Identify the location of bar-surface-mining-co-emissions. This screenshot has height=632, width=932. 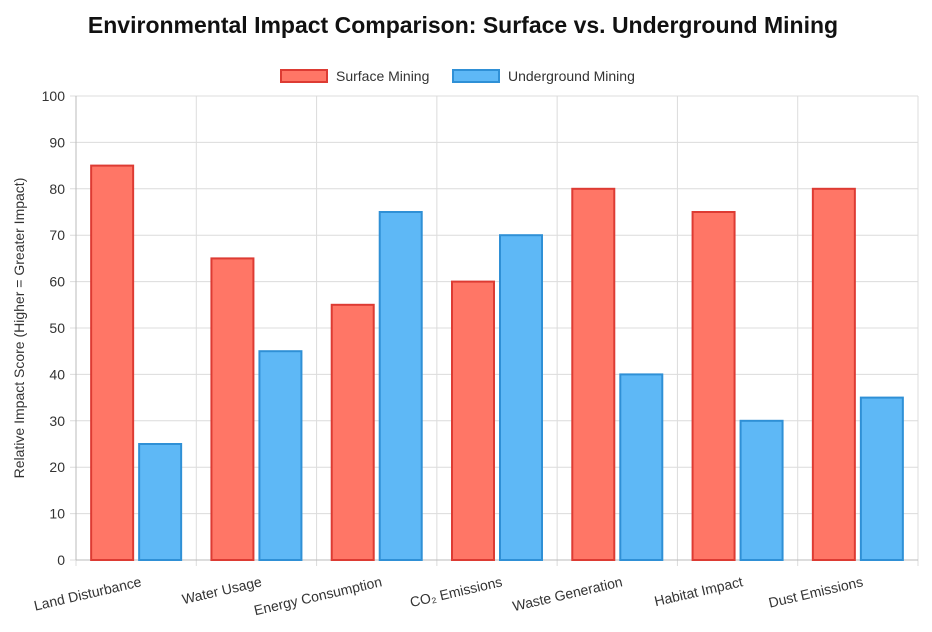
(473, 420).